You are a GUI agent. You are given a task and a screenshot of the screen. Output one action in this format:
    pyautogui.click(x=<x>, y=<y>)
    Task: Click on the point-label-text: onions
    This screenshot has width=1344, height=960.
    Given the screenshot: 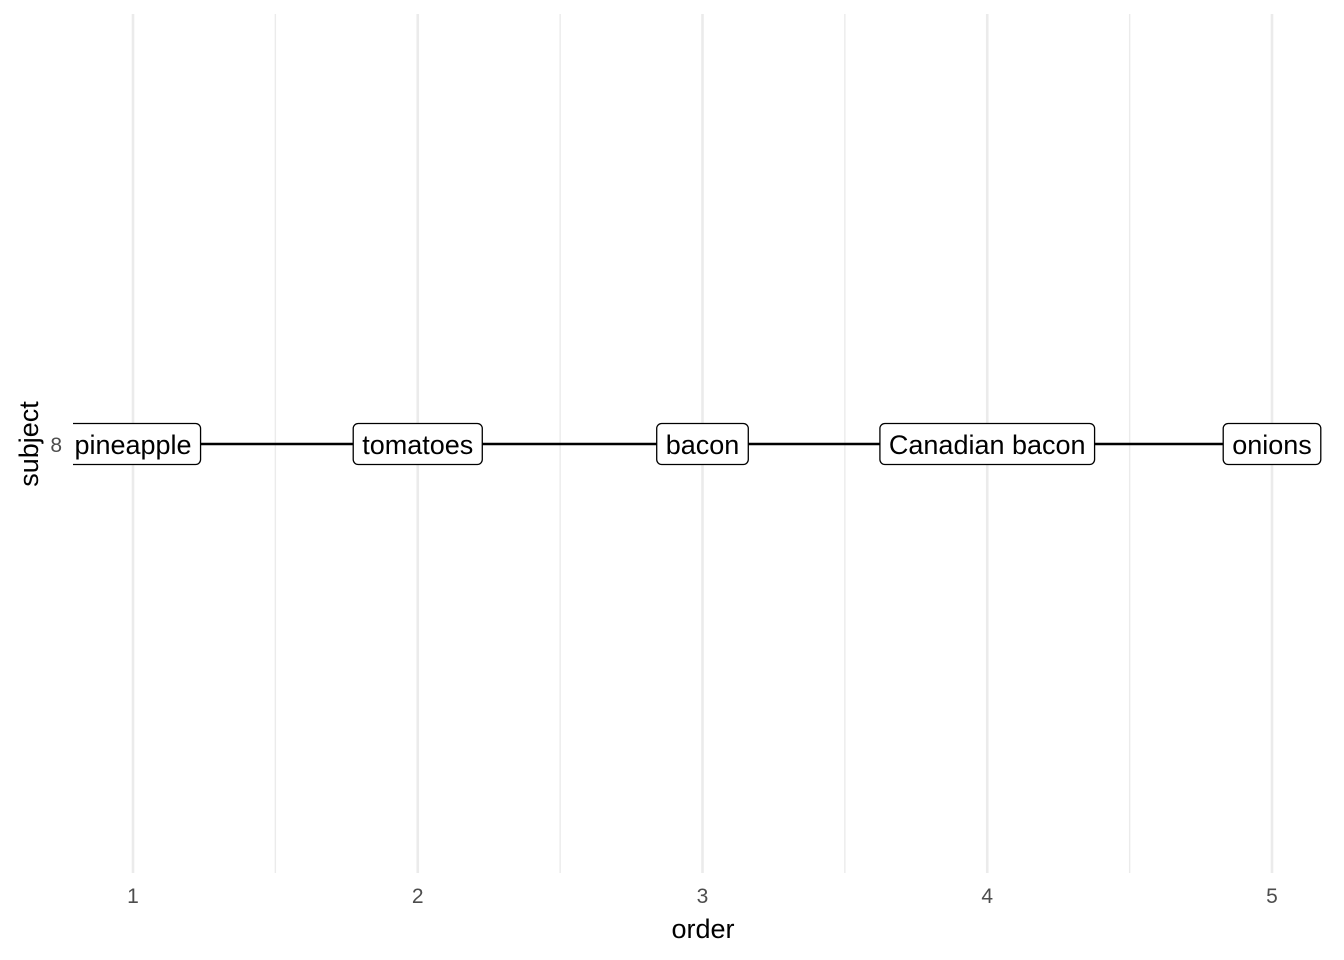 What is the action you would take?
    pyautogui.click(x=1272, y=445)
    